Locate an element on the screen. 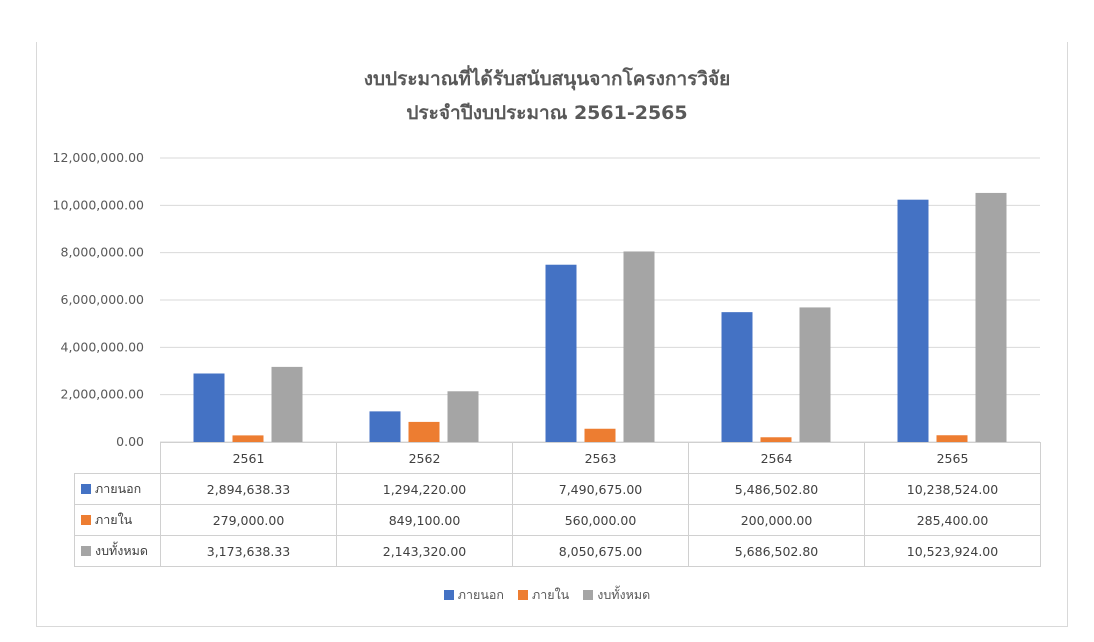 This screenshot has width=1094, height=642. data-label: 285,400.00 is located at coordinates (952, 520).